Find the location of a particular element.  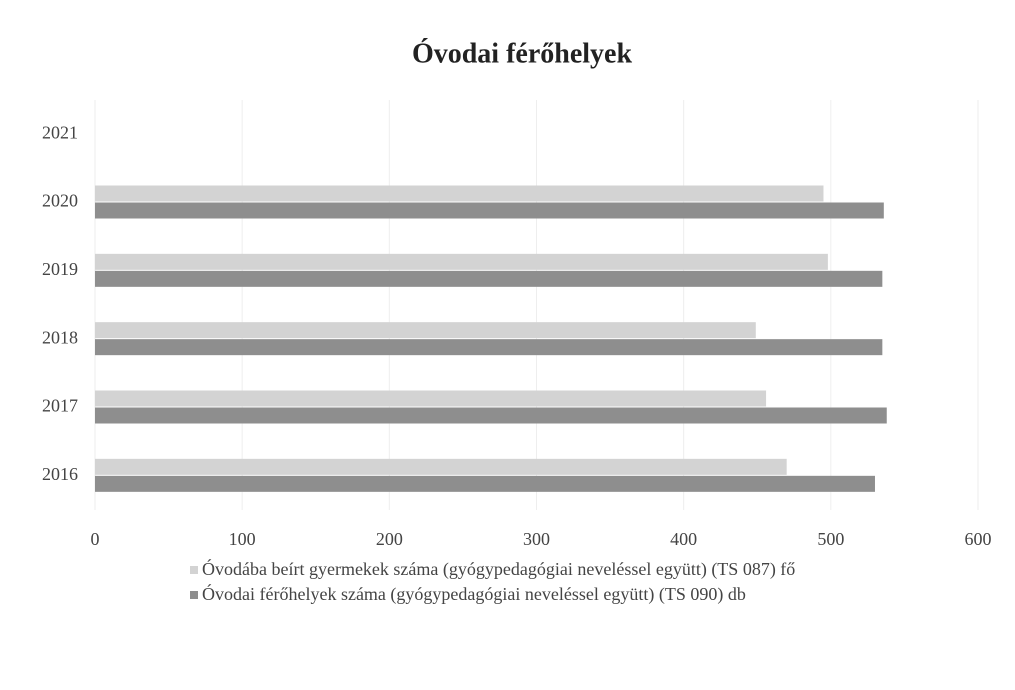

x-tick-label: 300 is located at coordinates (536, 539).